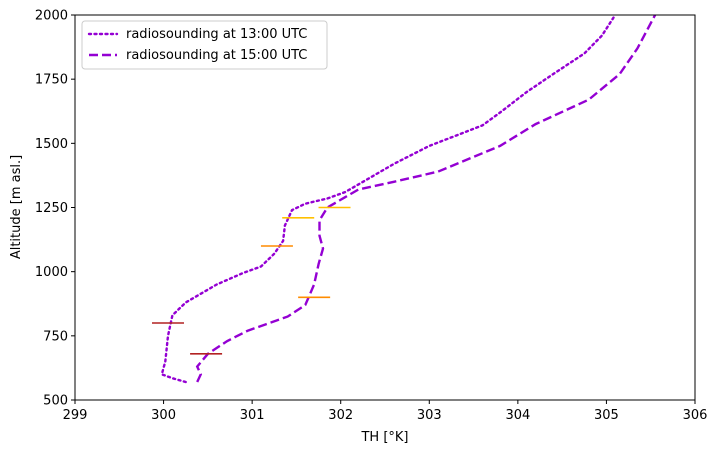  I want to click on y-tick-label-5: 1750, so click(51, 80).